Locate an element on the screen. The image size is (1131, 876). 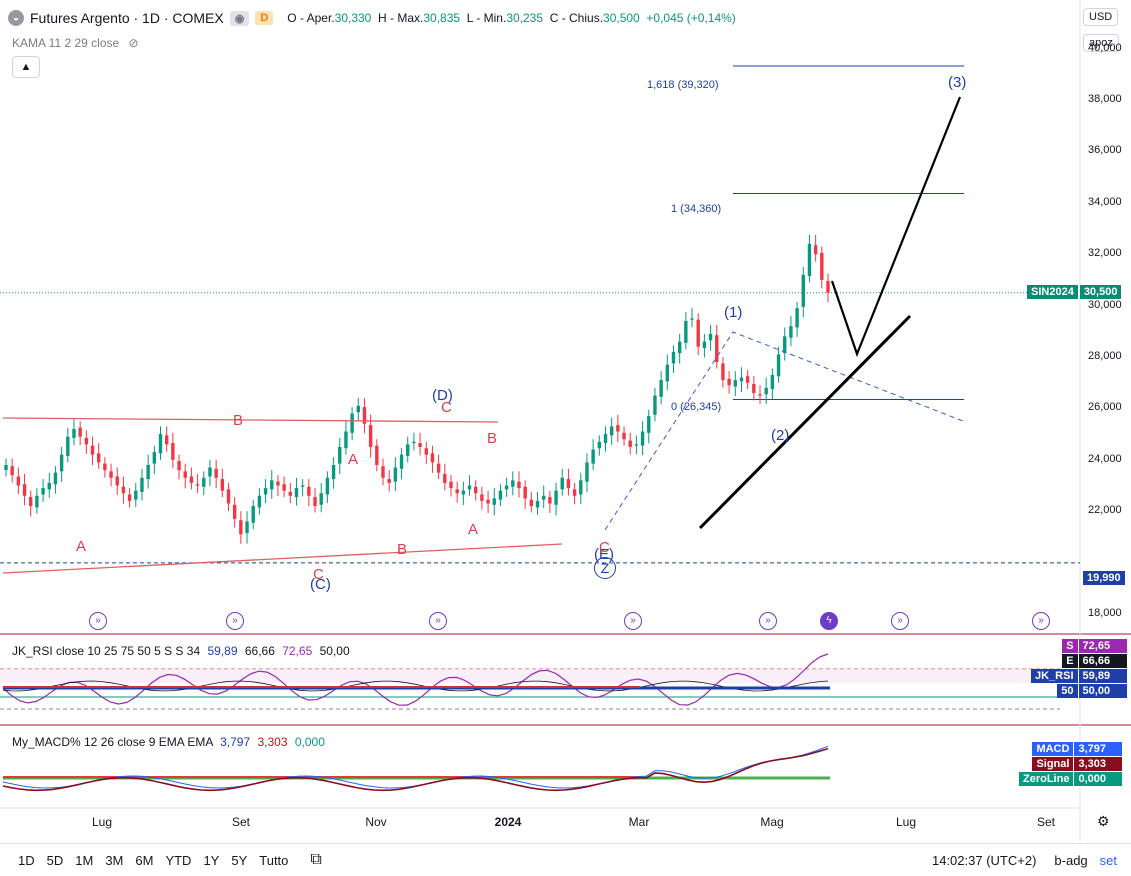
eye-icon: ◉ is located at coordinates (239, 18).